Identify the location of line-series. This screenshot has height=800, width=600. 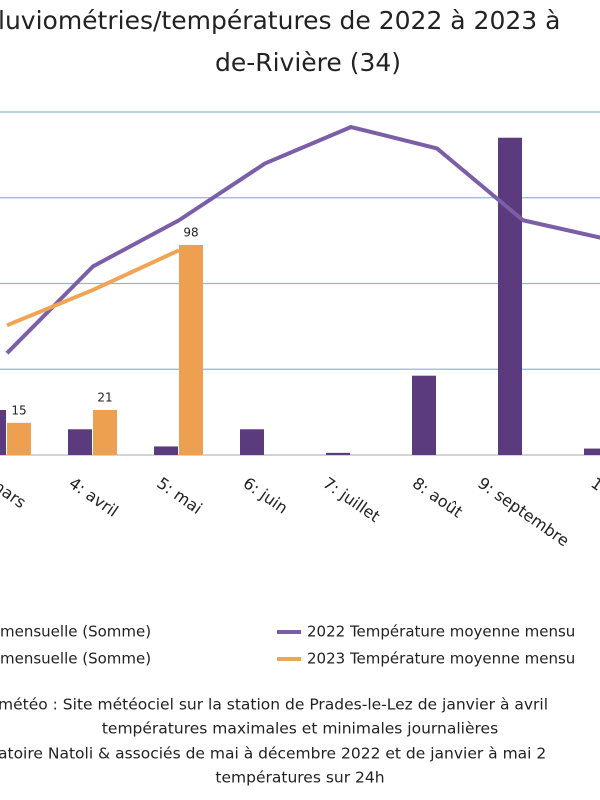
(93, 288).